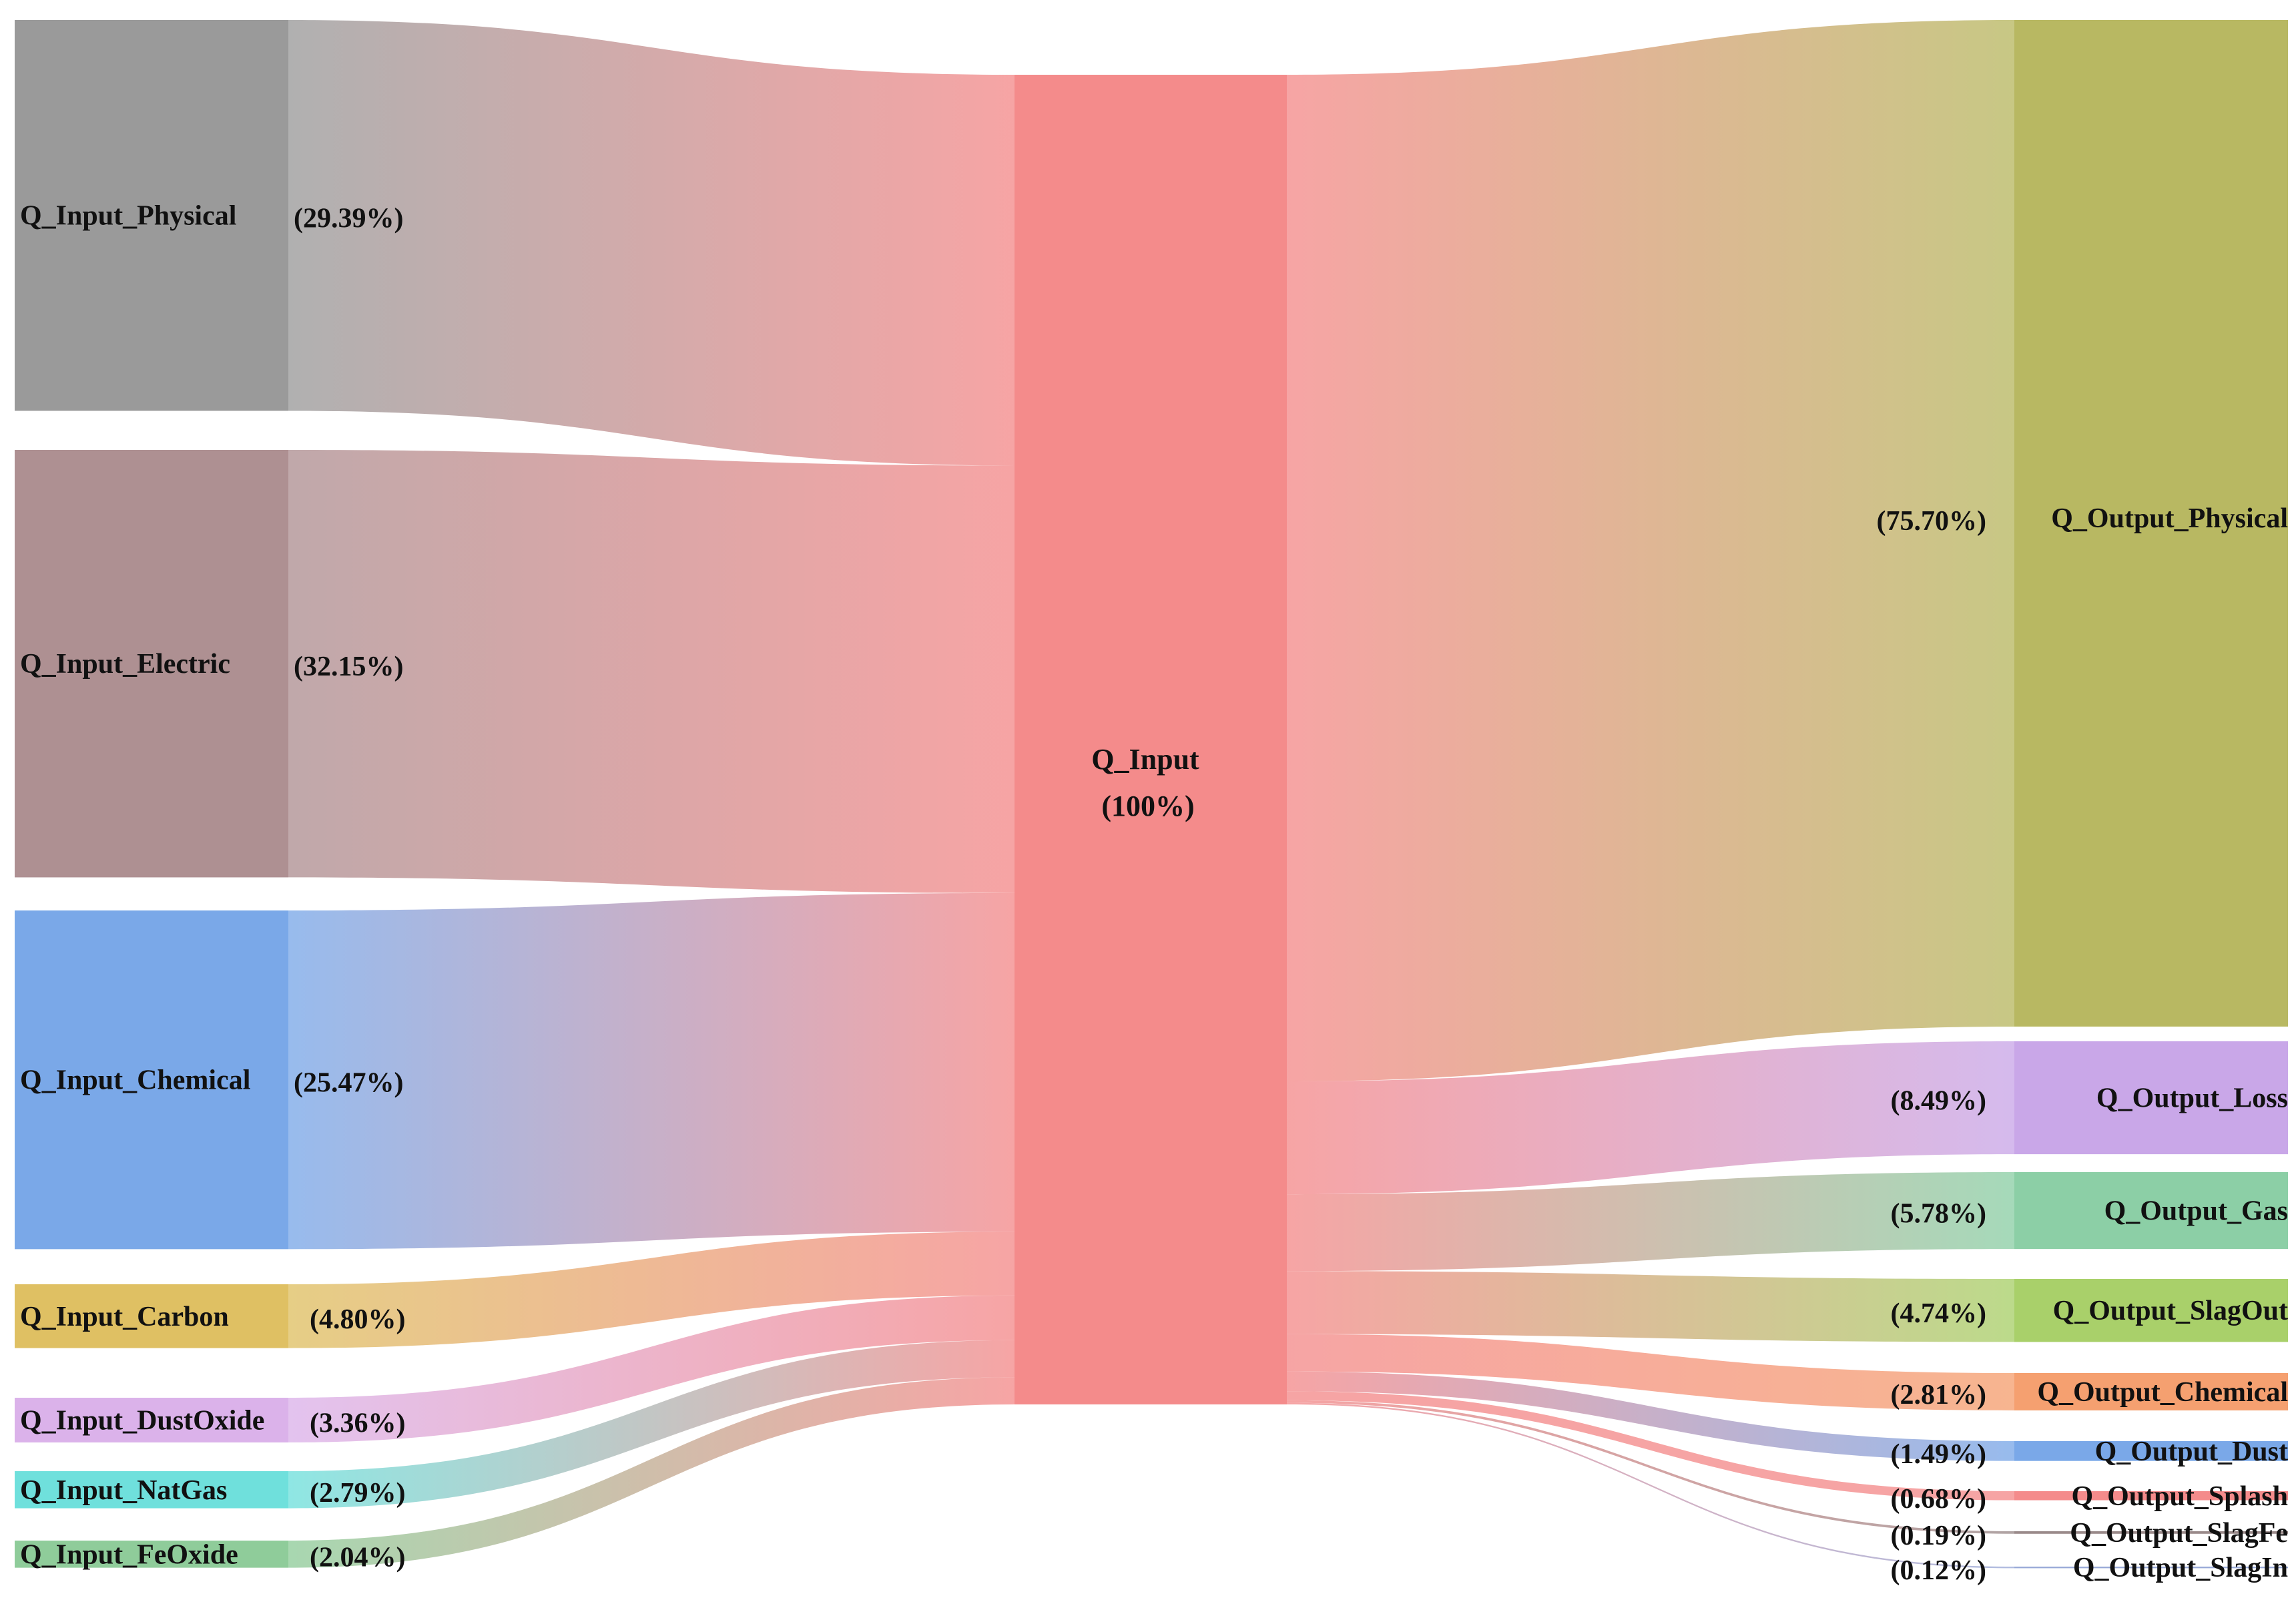 This screenshot has height=1600, width=2296. What do you see at coordinates (124, 1317) in the screenshot?
I see `label-Q_Input_Carbon: Q_Input_Carbon` at bounding box center [124, 1317].